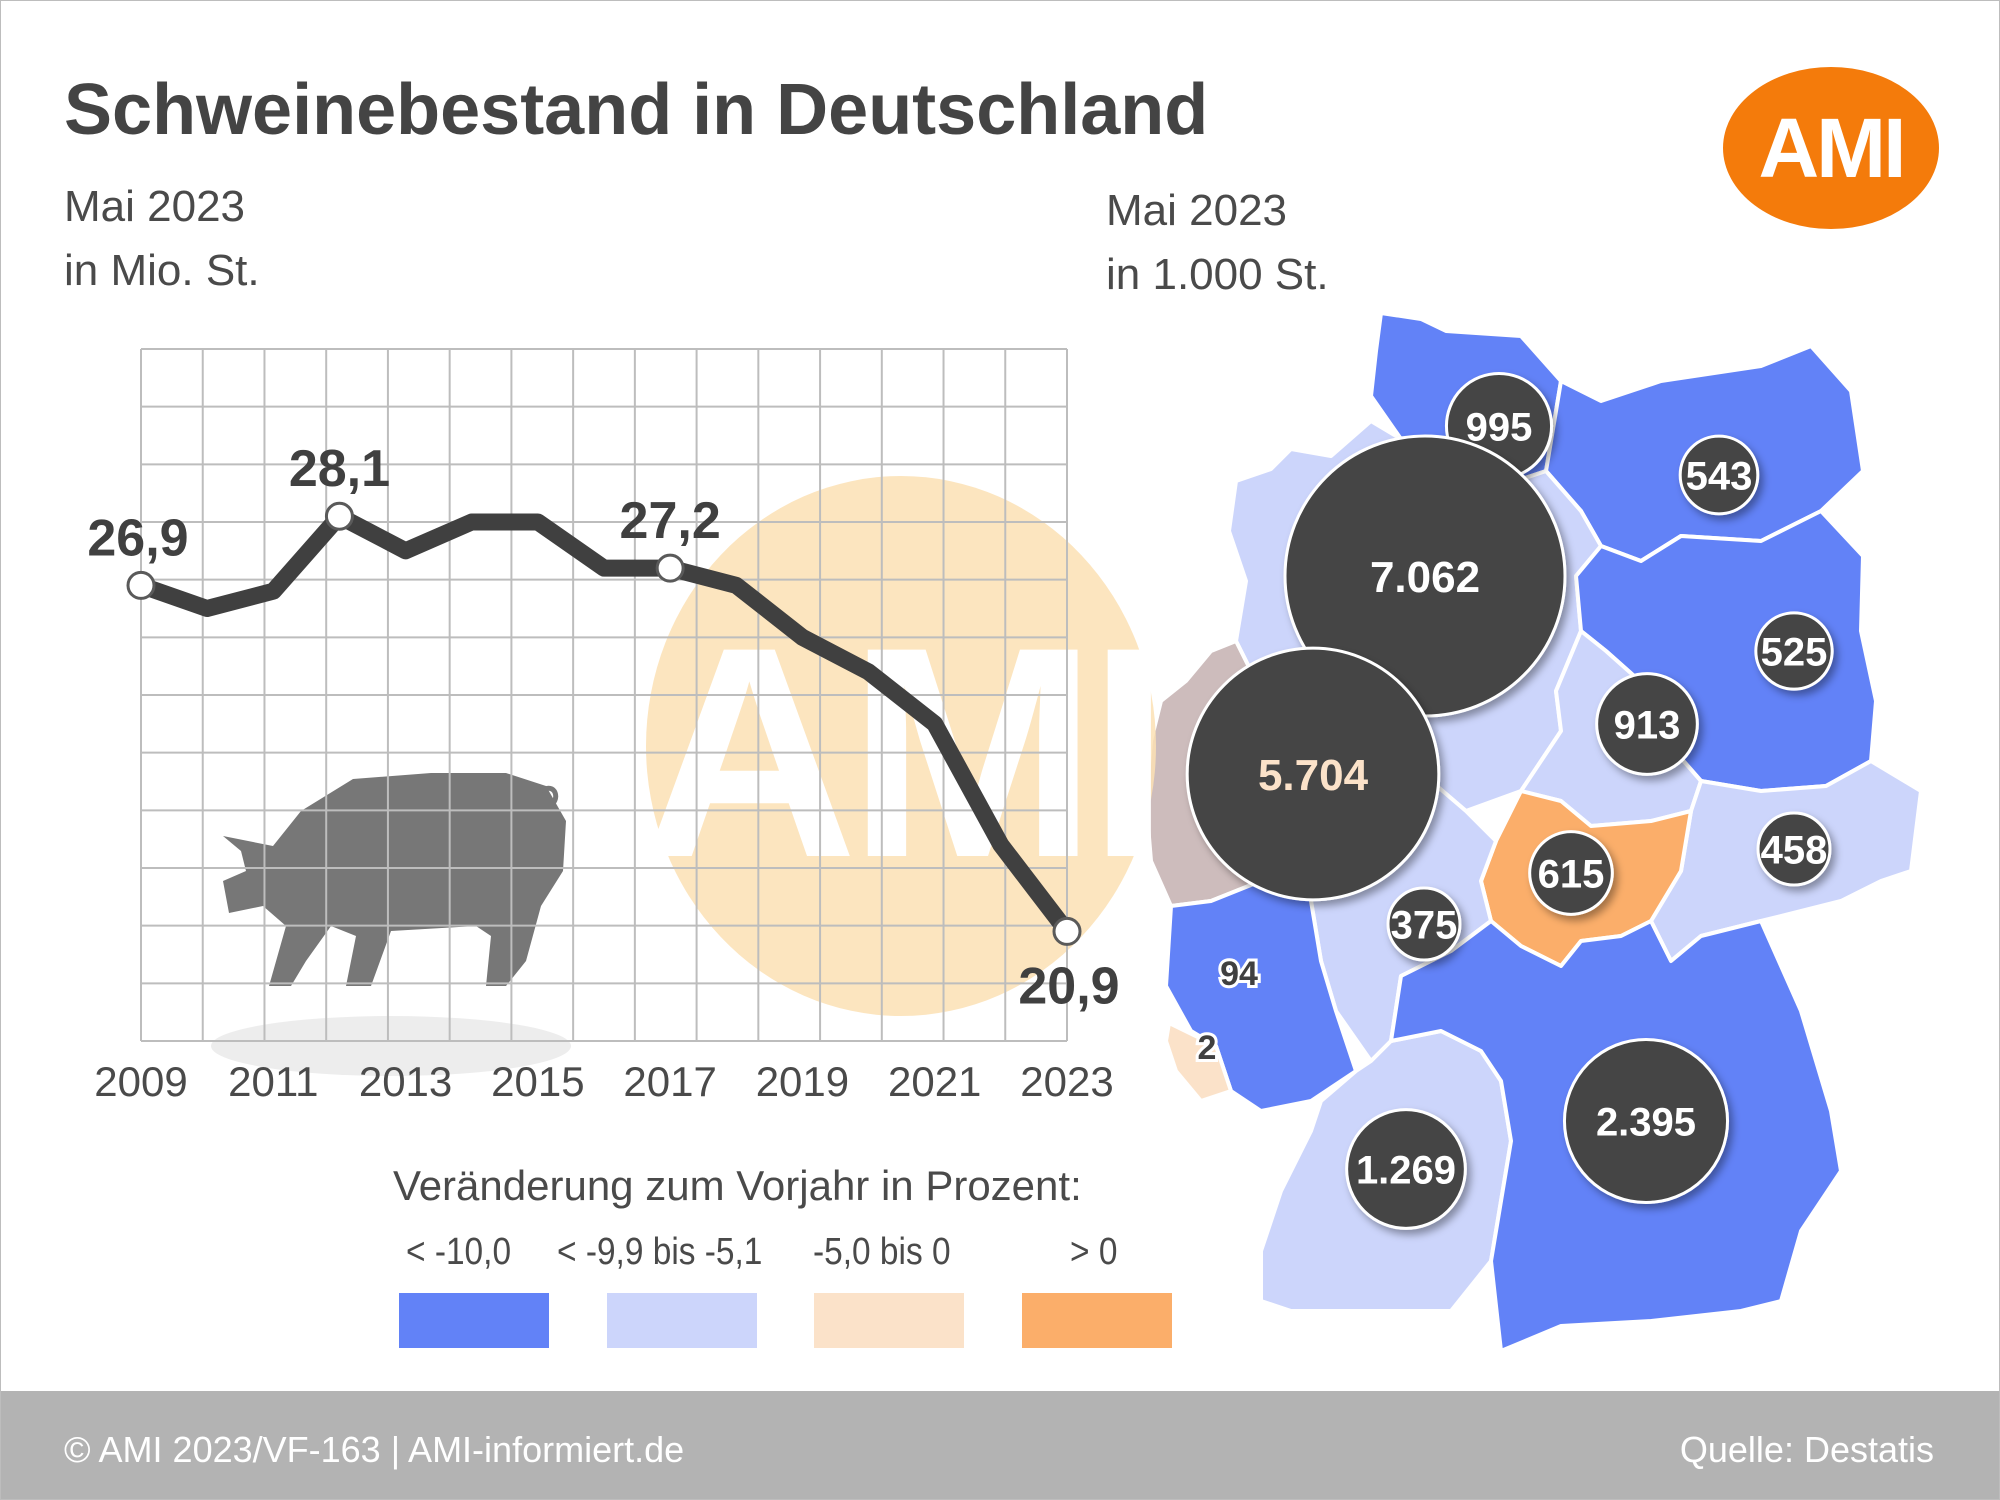 Image resolution: width=2000 pixels, height=1500 pixels. I want to click on region-bubble: 375, so click(1424, 924).